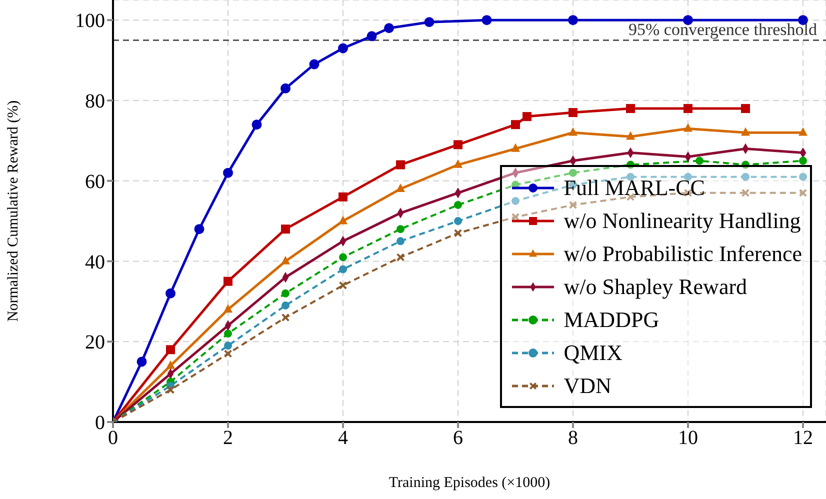  Describe the element at coordinates (100, 423) in the screenshot. I see `y-tick-label: 0` at that location.